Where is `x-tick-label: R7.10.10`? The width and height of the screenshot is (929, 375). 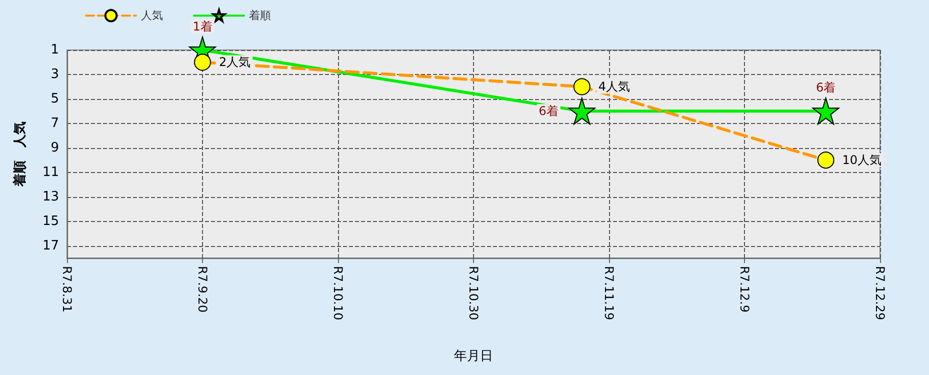 x-tick-label: R7.10.10 is located at coordinates (338, 293).